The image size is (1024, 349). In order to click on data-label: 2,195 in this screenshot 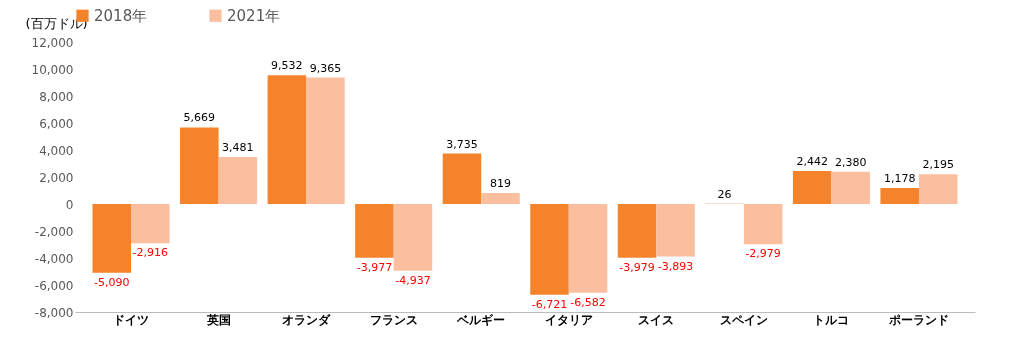, I will do `click(938, 165)`.